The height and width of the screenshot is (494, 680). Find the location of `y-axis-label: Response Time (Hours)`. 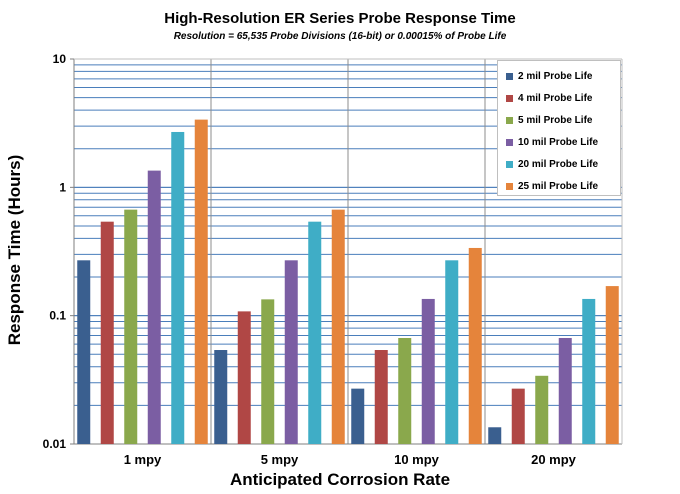

y-axis-label: Response Time (Hours) is located at coordinates (14, 250).